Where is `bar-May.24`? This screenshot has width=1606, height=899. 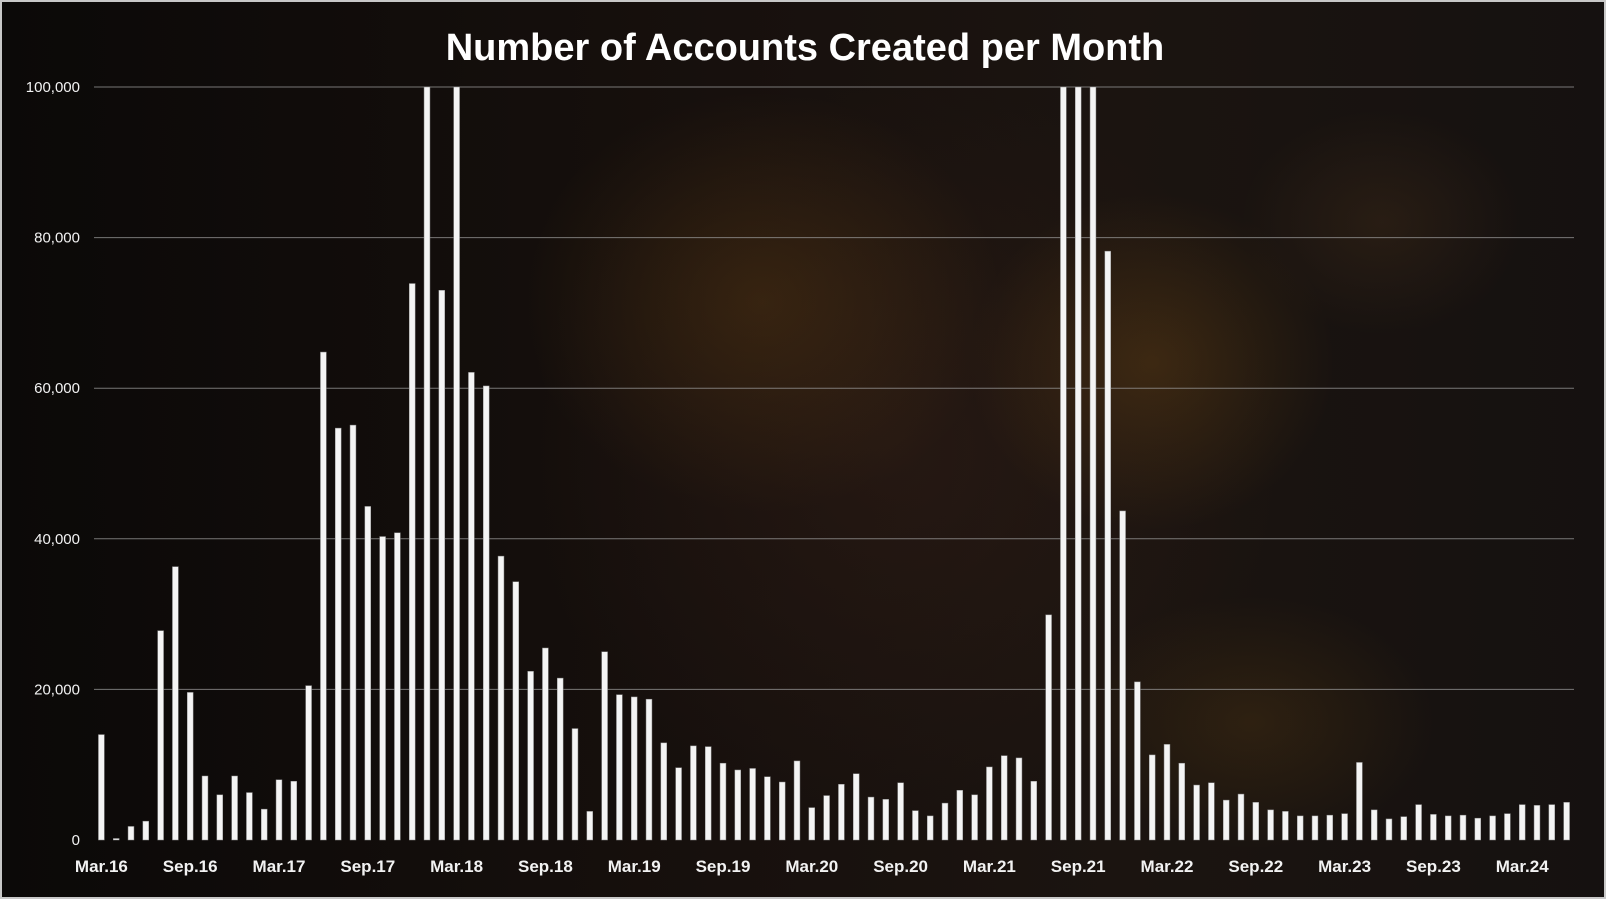 bar-May.24 is located at coordinates (1552, 822).